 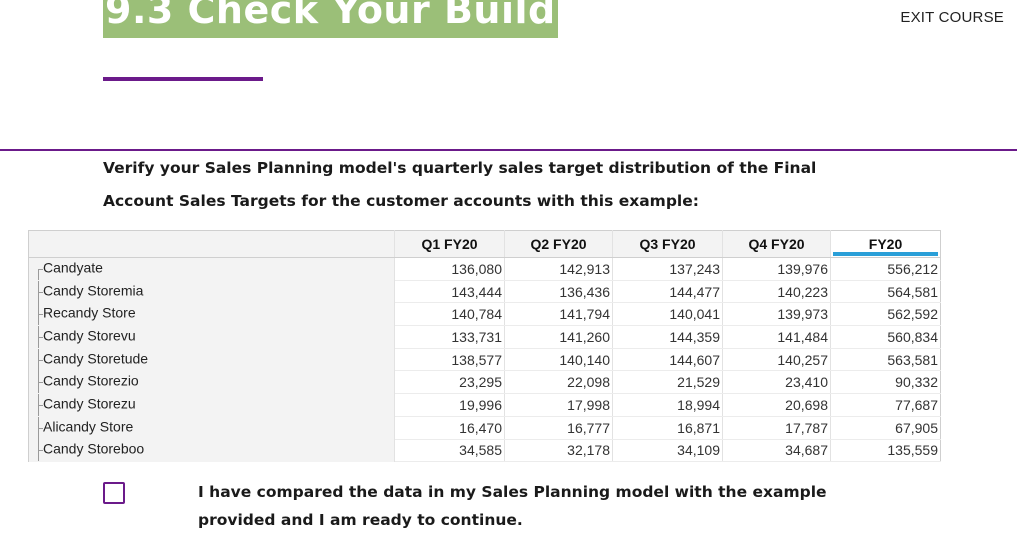 What do you see at coordinates (449, 314) in the screenshot?
I see `value-cell: 140,784` at bounding box center [449, 314].